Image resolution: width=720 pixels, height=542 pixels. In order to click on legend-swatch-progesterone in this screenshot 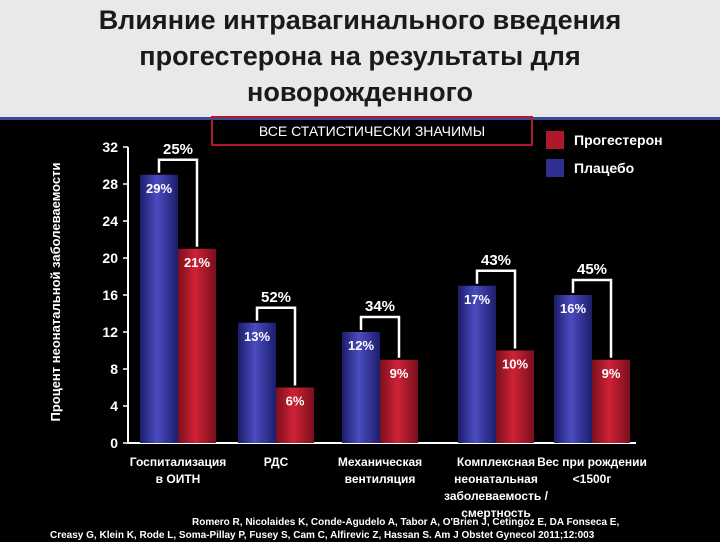, I will do `click(555, 140)`.